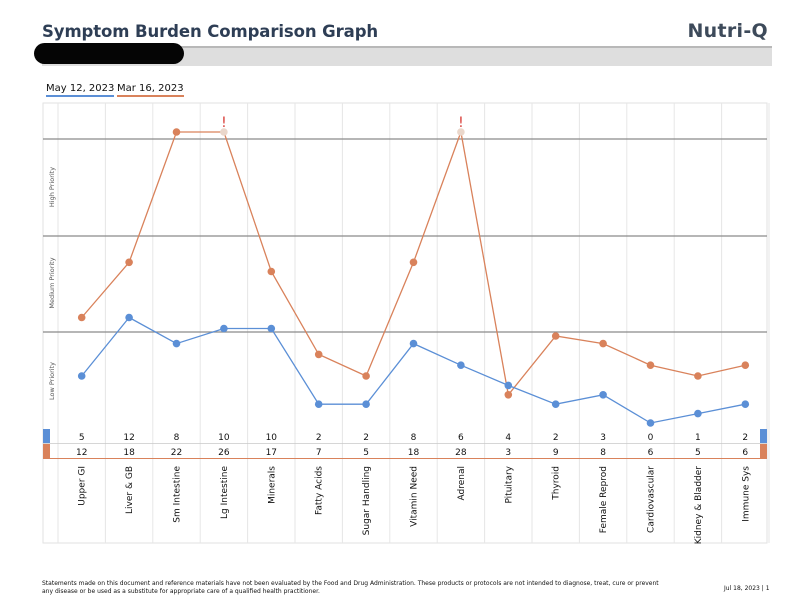  I want to click on page-title: Symptom Burden Comparison Graph, so click(210, 31).